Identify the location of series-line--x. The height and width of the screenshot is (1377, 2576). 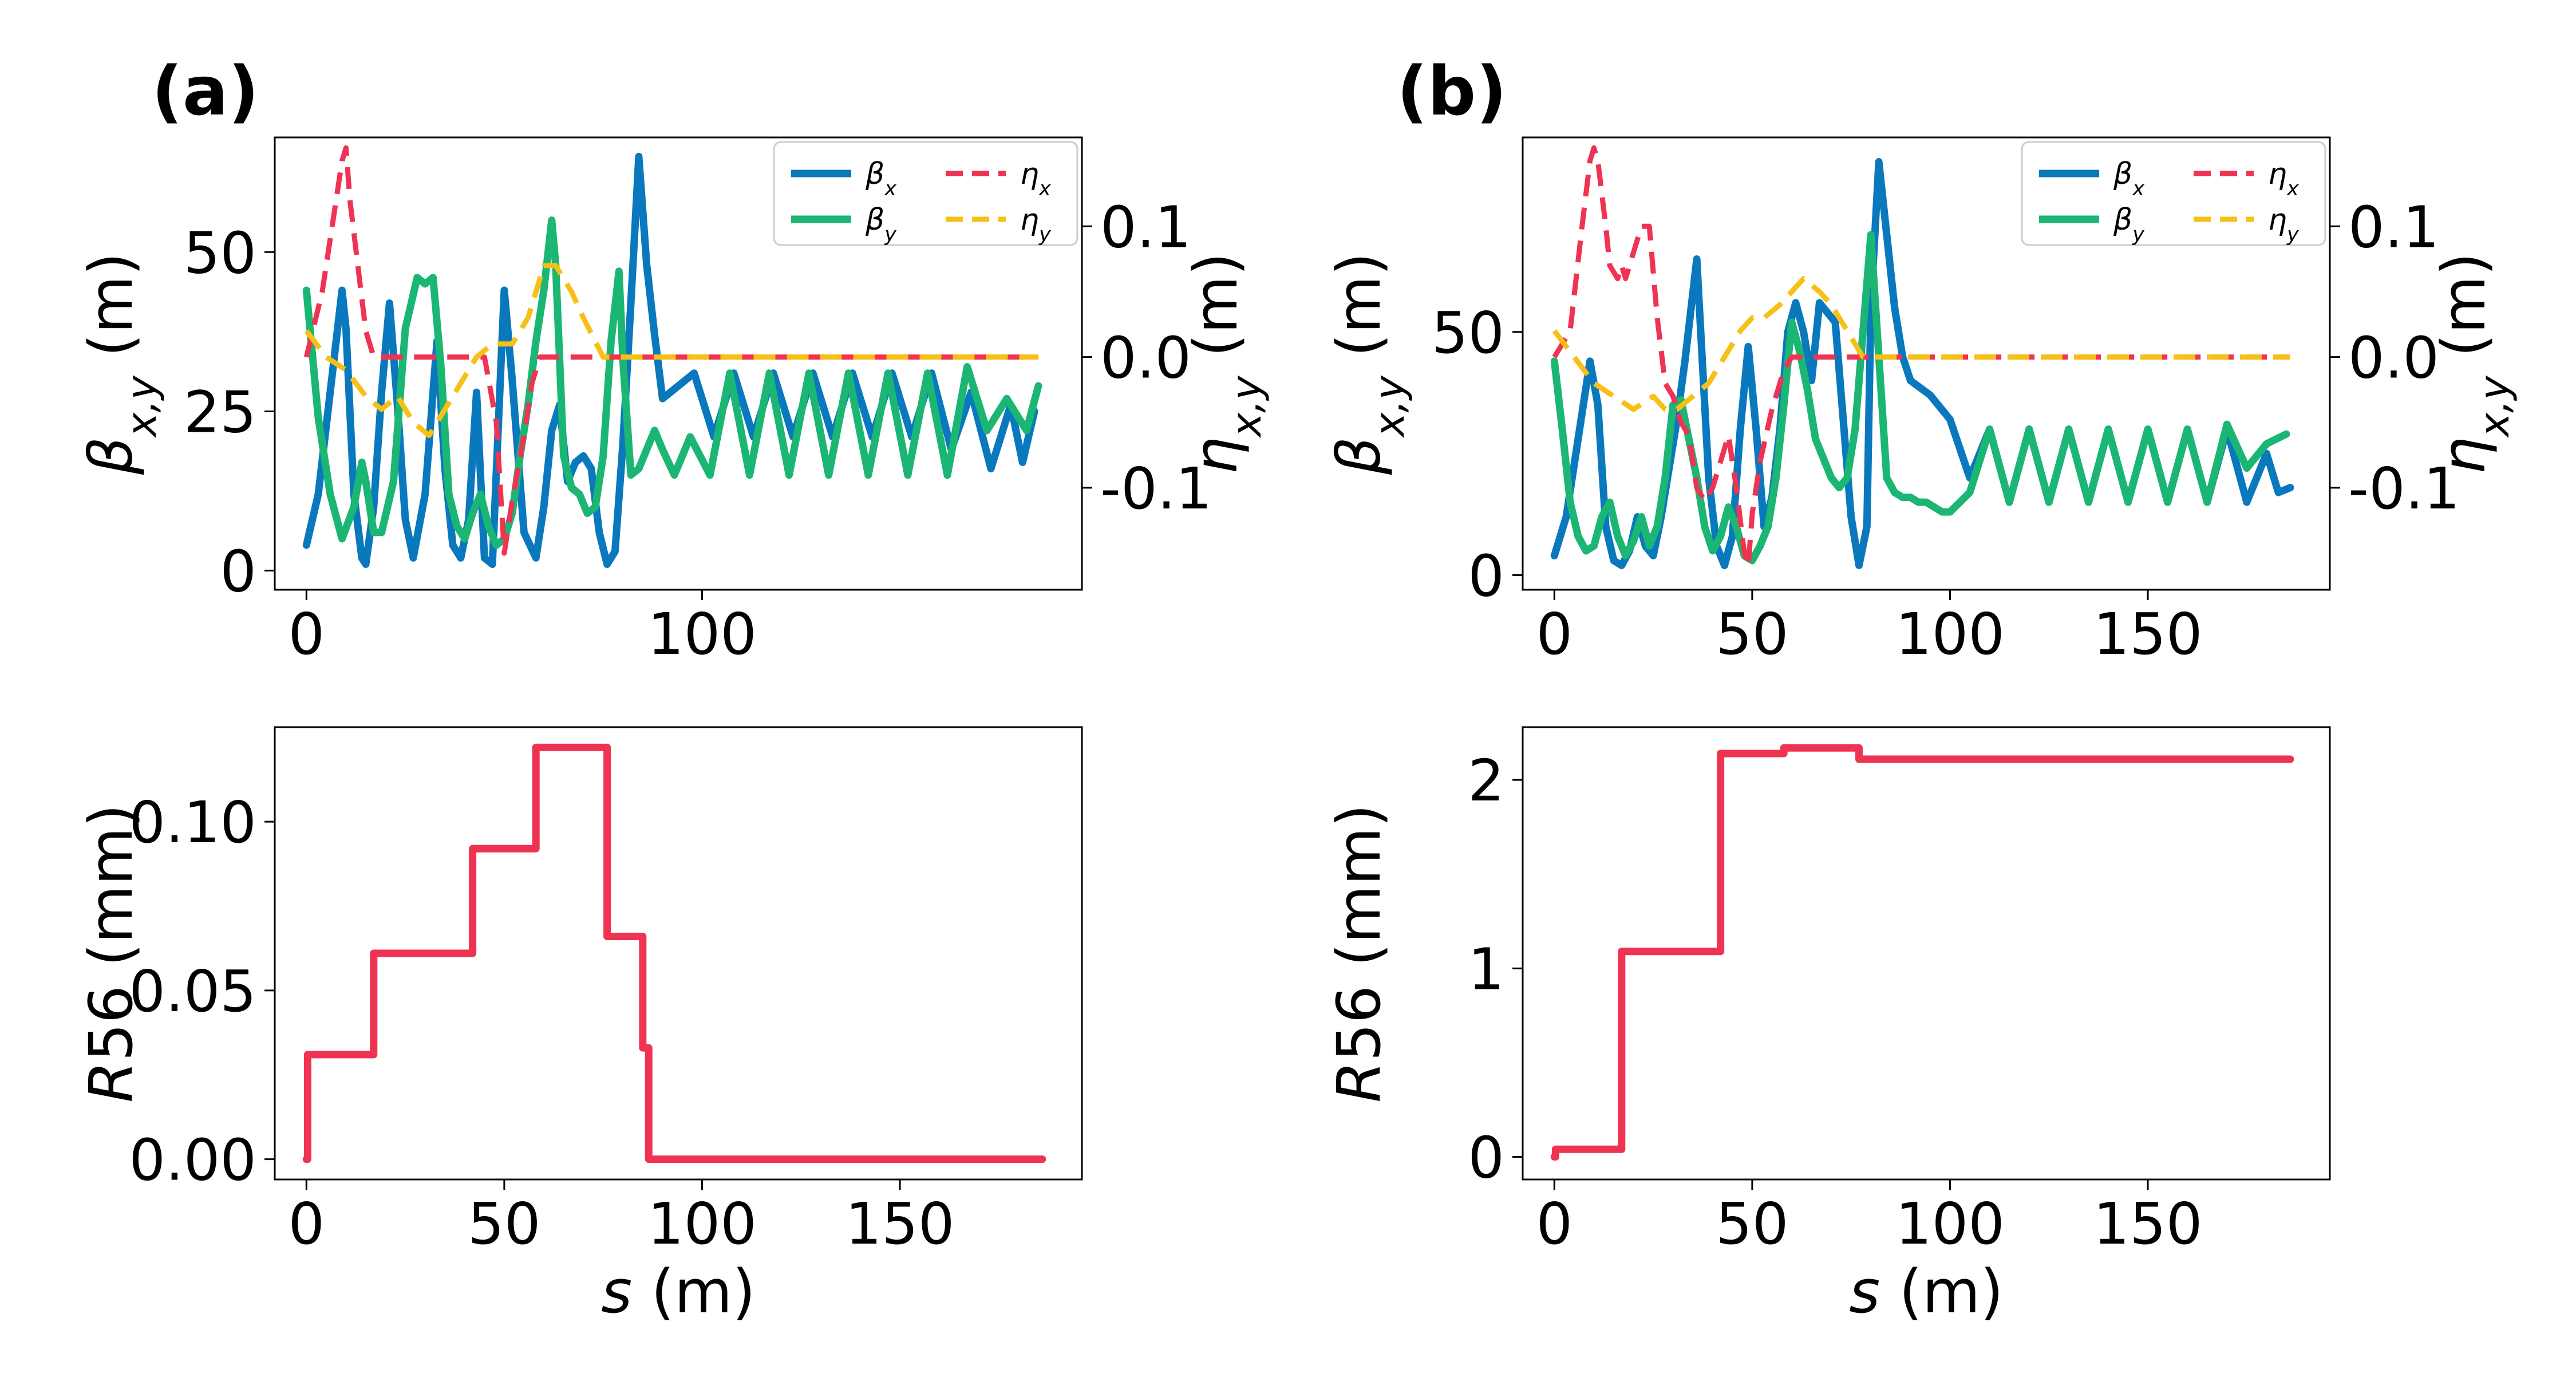
(1921, 357).